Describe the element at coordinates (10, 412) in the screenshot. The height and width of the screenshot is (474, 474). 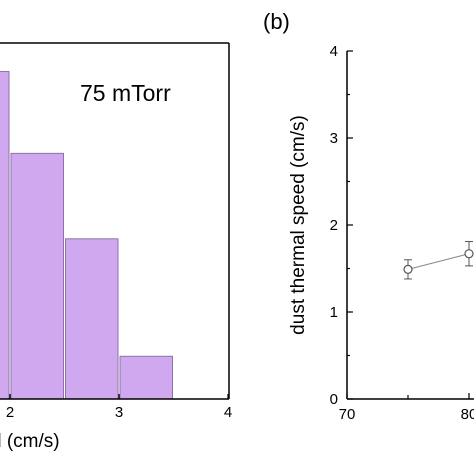
I see `histogram-x-tick-label: 2` at that location.